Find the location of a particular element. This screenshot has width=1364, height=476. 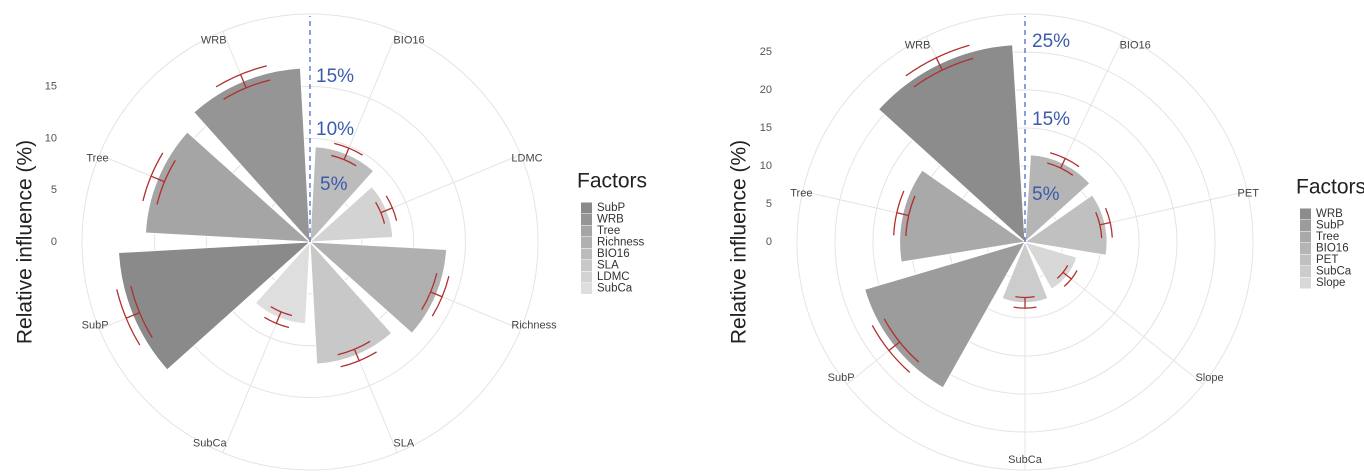

y-tick-label: 10 is located at coordinates (766, 166).